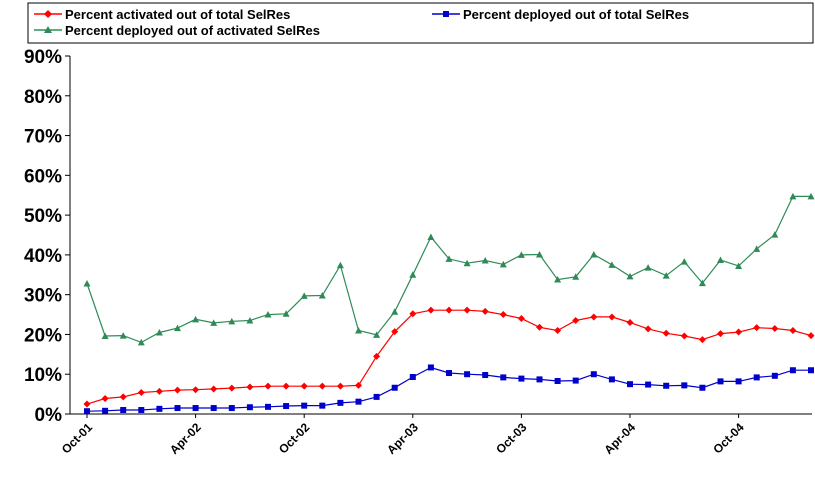  Describe the element at coordinates (77, 438) in the screenshot. I see `x-tick-label: Oct-01` at that location.